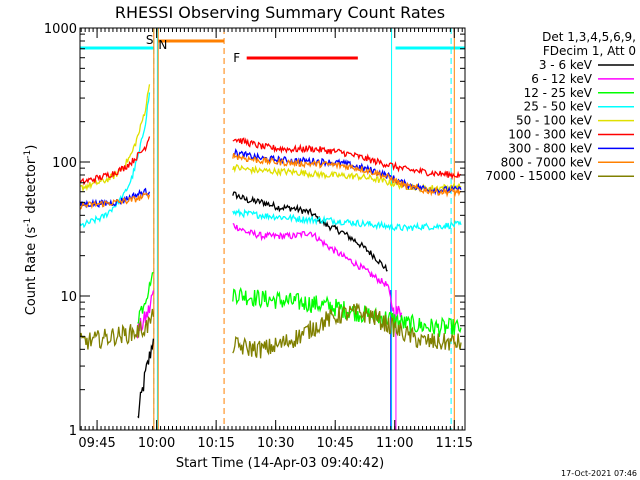 Image resolution: width=640 pixels, height=480 pixels. Describe the element at coordinates (215, 443) in the screenshot. I see `x-tick-label: 10:15` at that location.